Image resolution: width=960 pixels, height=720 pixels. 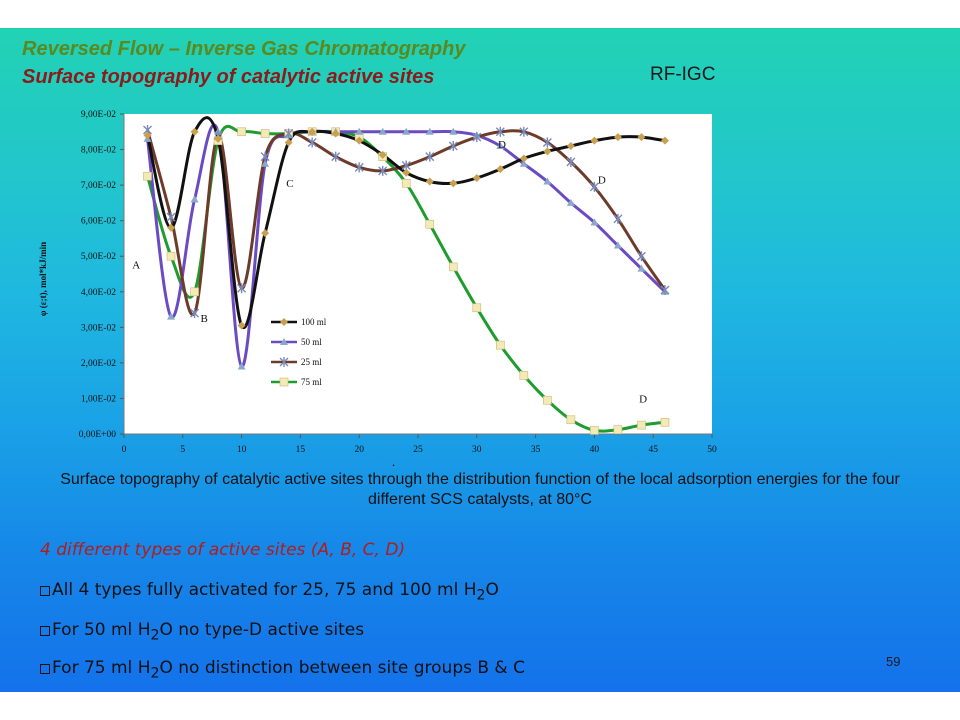 What do you see at coordinates (203, 319) in the screenshot?
I see `chart-annotation: B` at bounding box center [203, 319].